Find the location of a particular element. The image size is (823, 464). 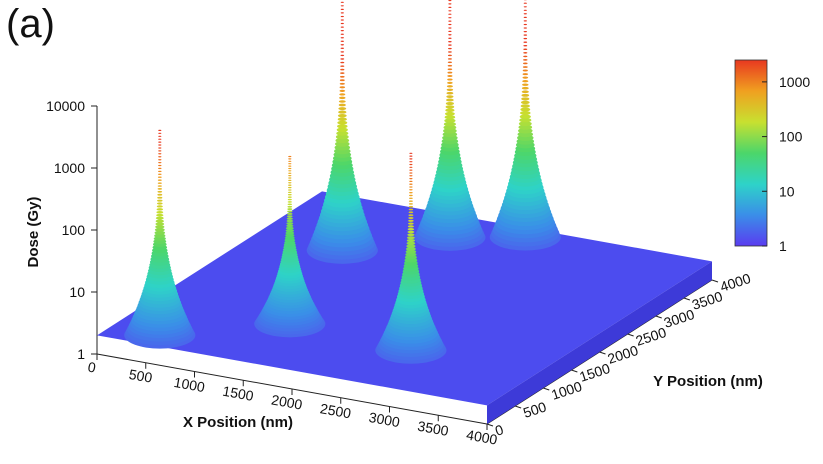

colorbar: 1 10 100 1000 is located at coordinates (772, 156).